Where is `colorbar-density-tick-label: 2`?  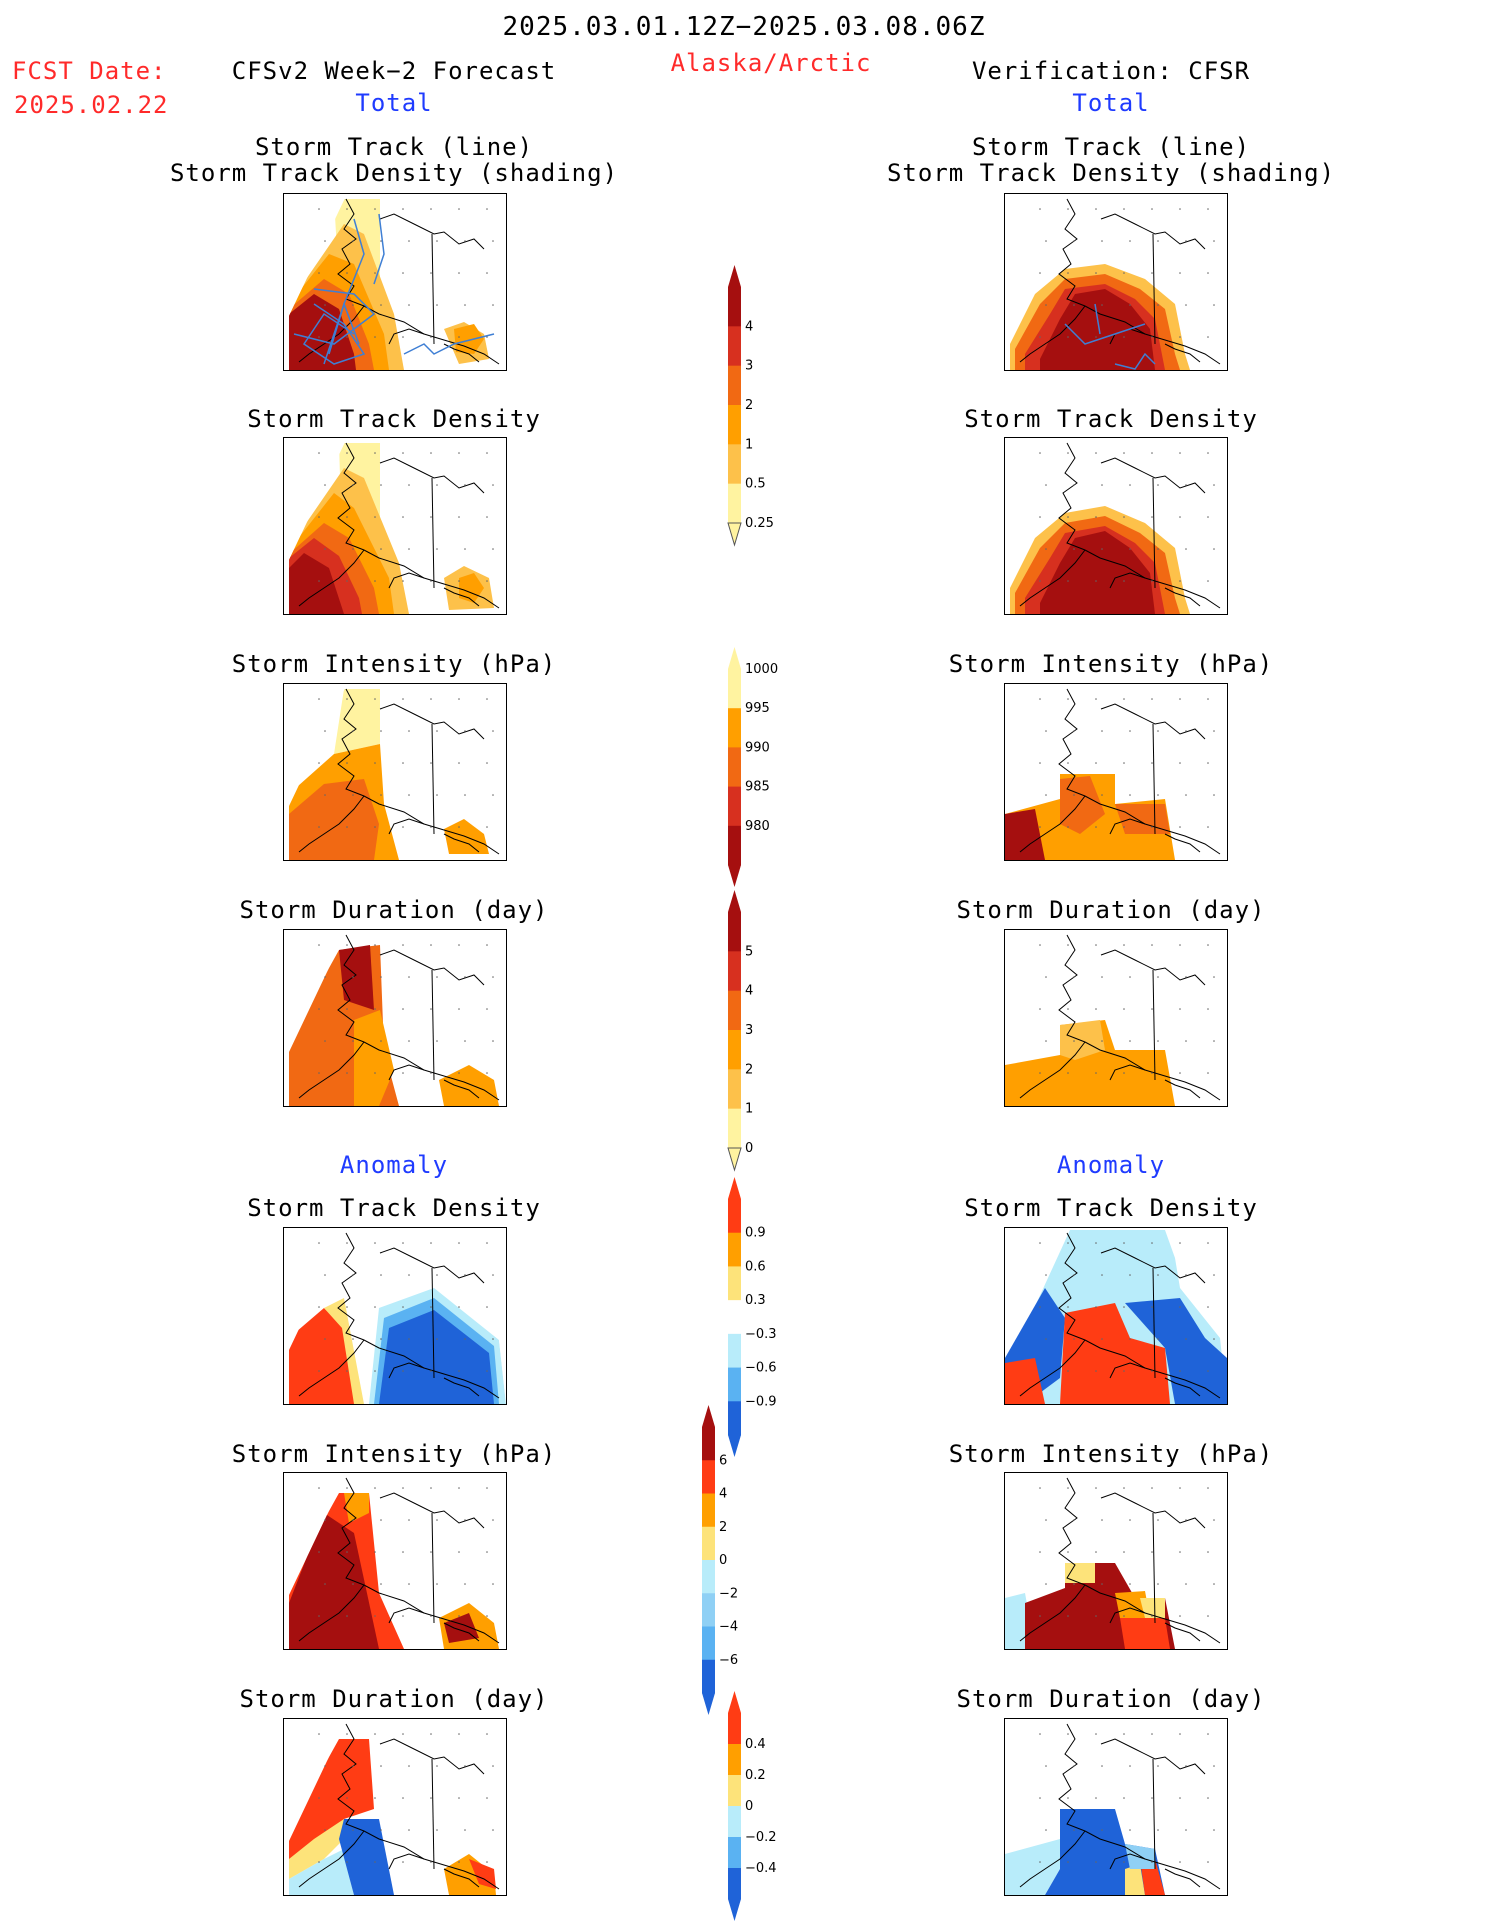 colorbar-density-tick-label: 2 is located at coordinates (749, 405).